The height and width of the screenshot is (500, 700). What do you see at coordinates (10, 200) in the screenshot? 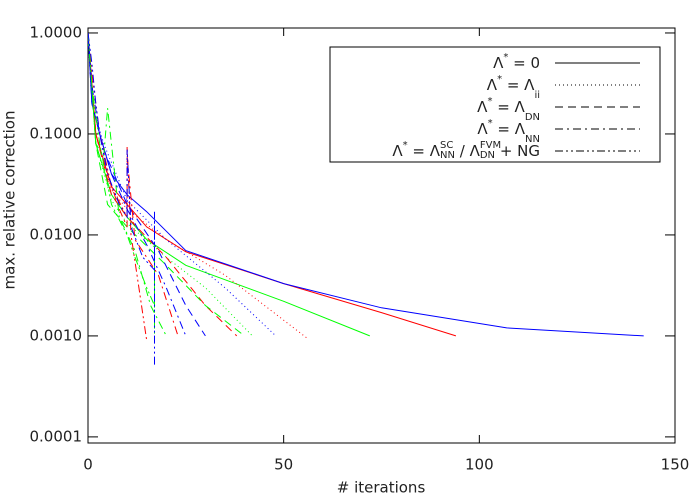
I see `y-axis-label: max. relative correction` at bounding box center [10, 200].